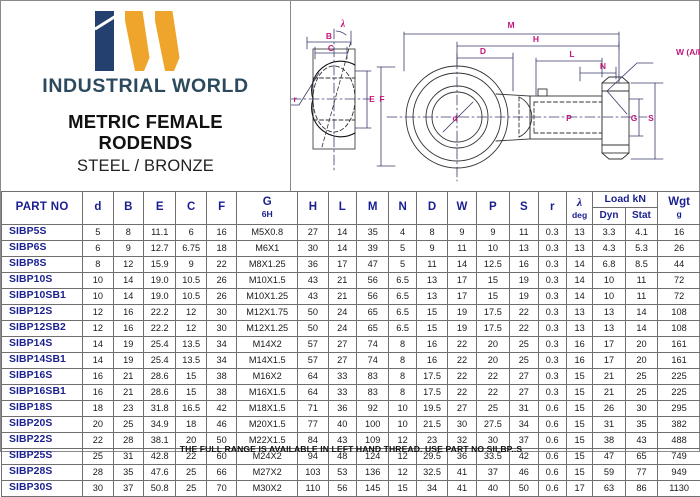 The height and width of the screenshot is (497, 700). What do you see at coordinates (579, 208) in the screenshot?
I see `col-header-lambda: λ deg` at bounding box center [579, 208].